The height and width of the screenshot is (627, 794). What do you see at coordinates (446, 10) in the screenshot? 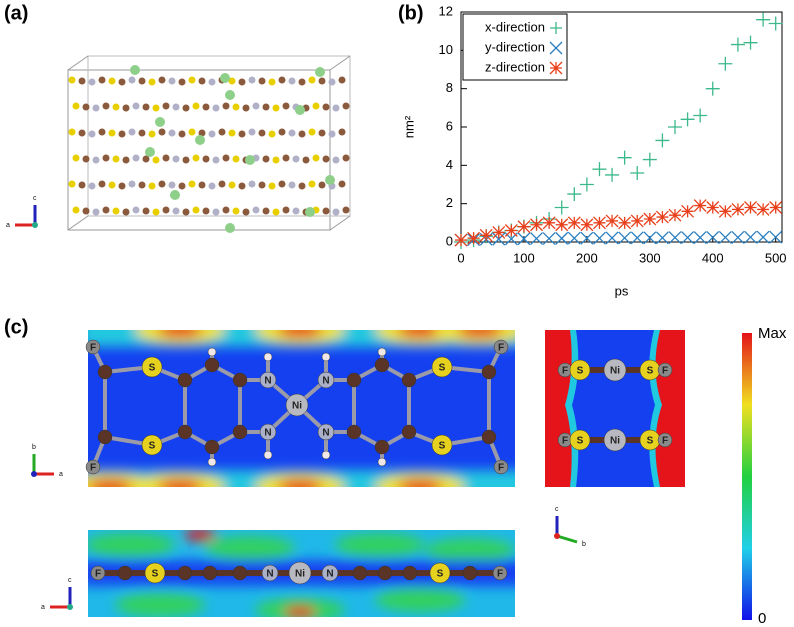
I see `y-tick-label: 12` at bounding box center [446, 10].